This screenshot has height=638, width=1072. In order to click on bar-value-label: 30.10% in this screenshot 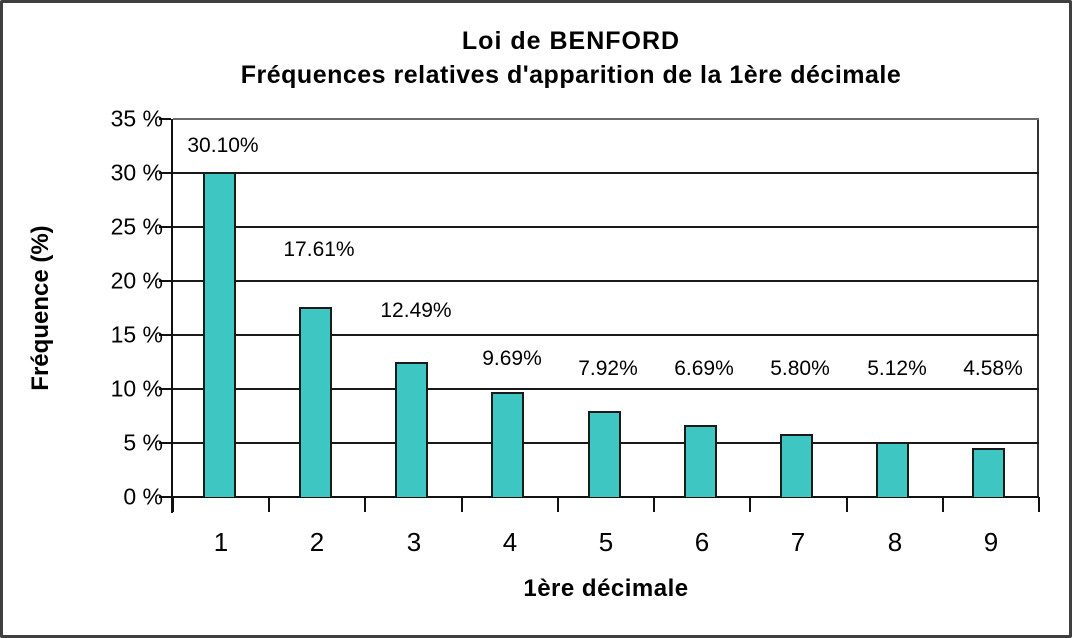, I will do `click(223, 145)`.